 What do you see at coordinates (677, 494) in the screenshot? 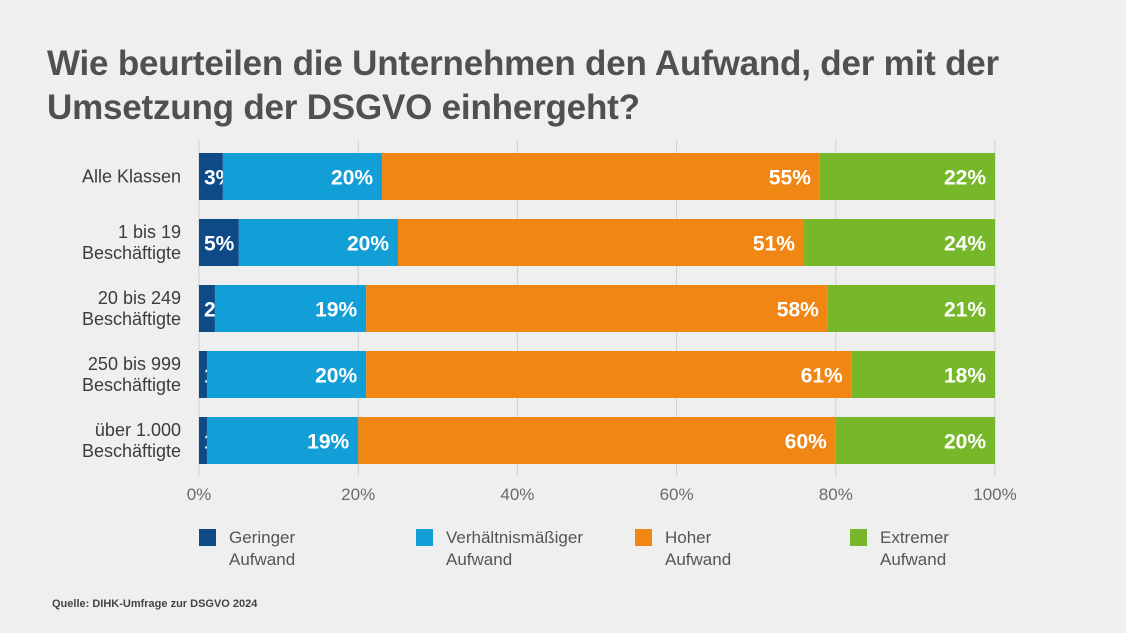
I see `x-tick-label: 60%` at bounding box center [677, 494].